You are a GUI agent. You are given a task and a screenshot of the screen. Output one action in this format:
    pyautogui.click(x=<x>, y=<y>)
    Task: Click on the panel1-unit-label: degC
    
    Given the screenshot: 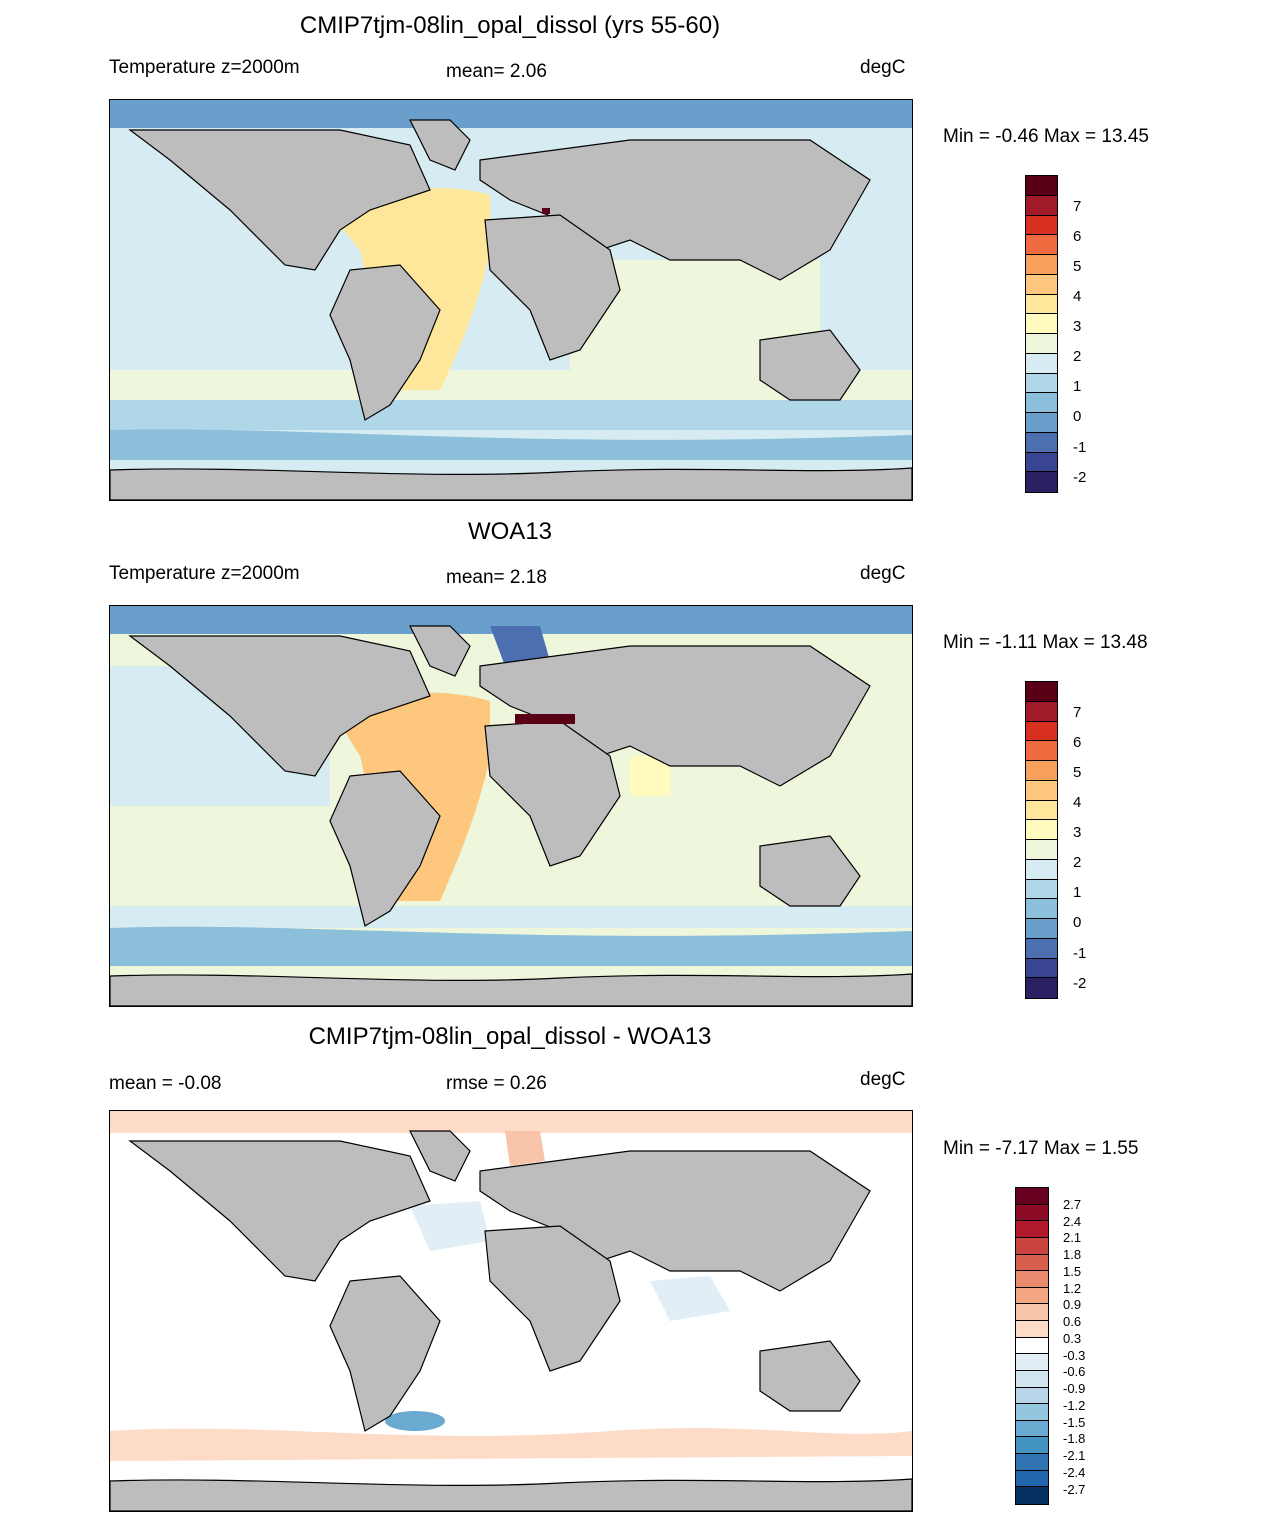 What is the action you would take?
    pyautogui.click(x=883, y=67)
    